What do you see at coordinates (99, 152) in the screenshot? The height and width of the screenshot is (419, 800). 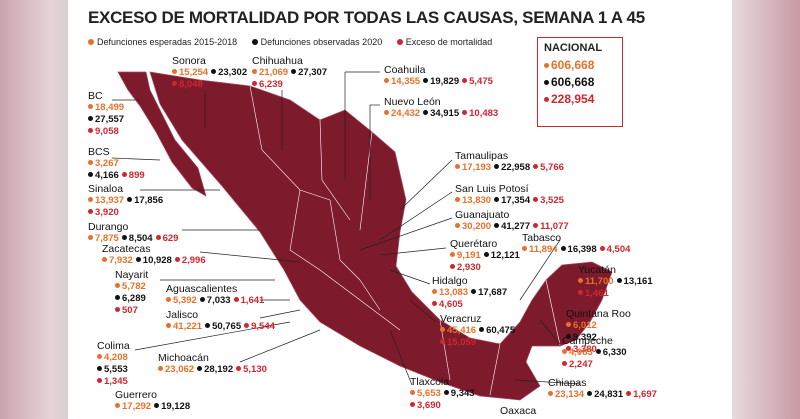 I see `state-name: BCS` at bounding box center [99, 152].